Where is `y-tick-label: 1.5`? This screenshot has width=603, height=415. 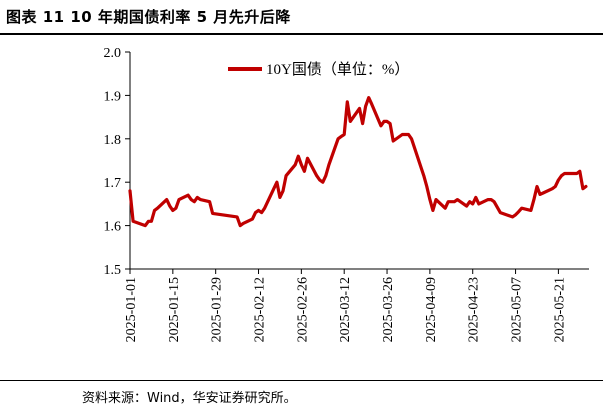
y-tick-label: 1.5 is located at coordinates (113, 270).